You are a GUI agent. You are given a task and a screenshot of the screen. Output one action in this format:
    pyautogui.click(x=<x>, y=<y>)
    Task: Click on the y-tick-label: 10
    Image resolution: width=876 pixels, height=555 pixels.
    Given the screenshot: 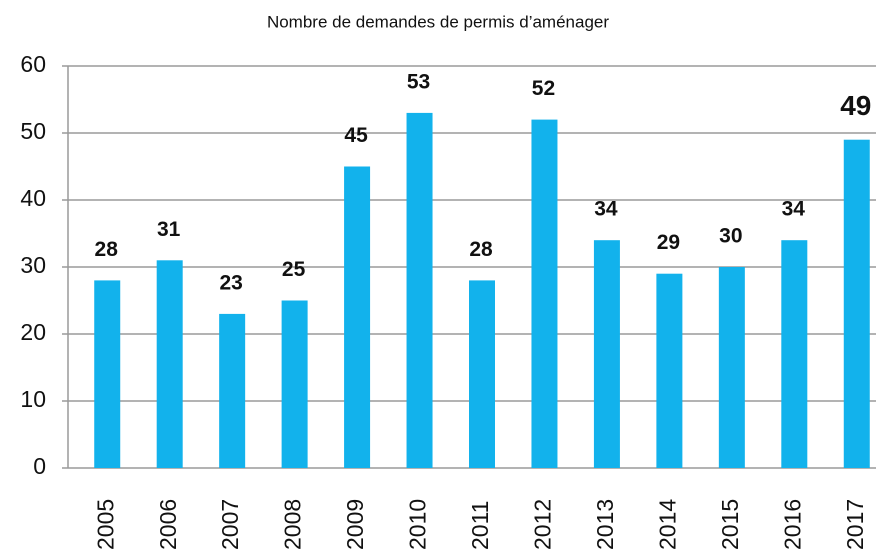 What is the action you would take?
    pyautogui.click(x=33, y=399)
    